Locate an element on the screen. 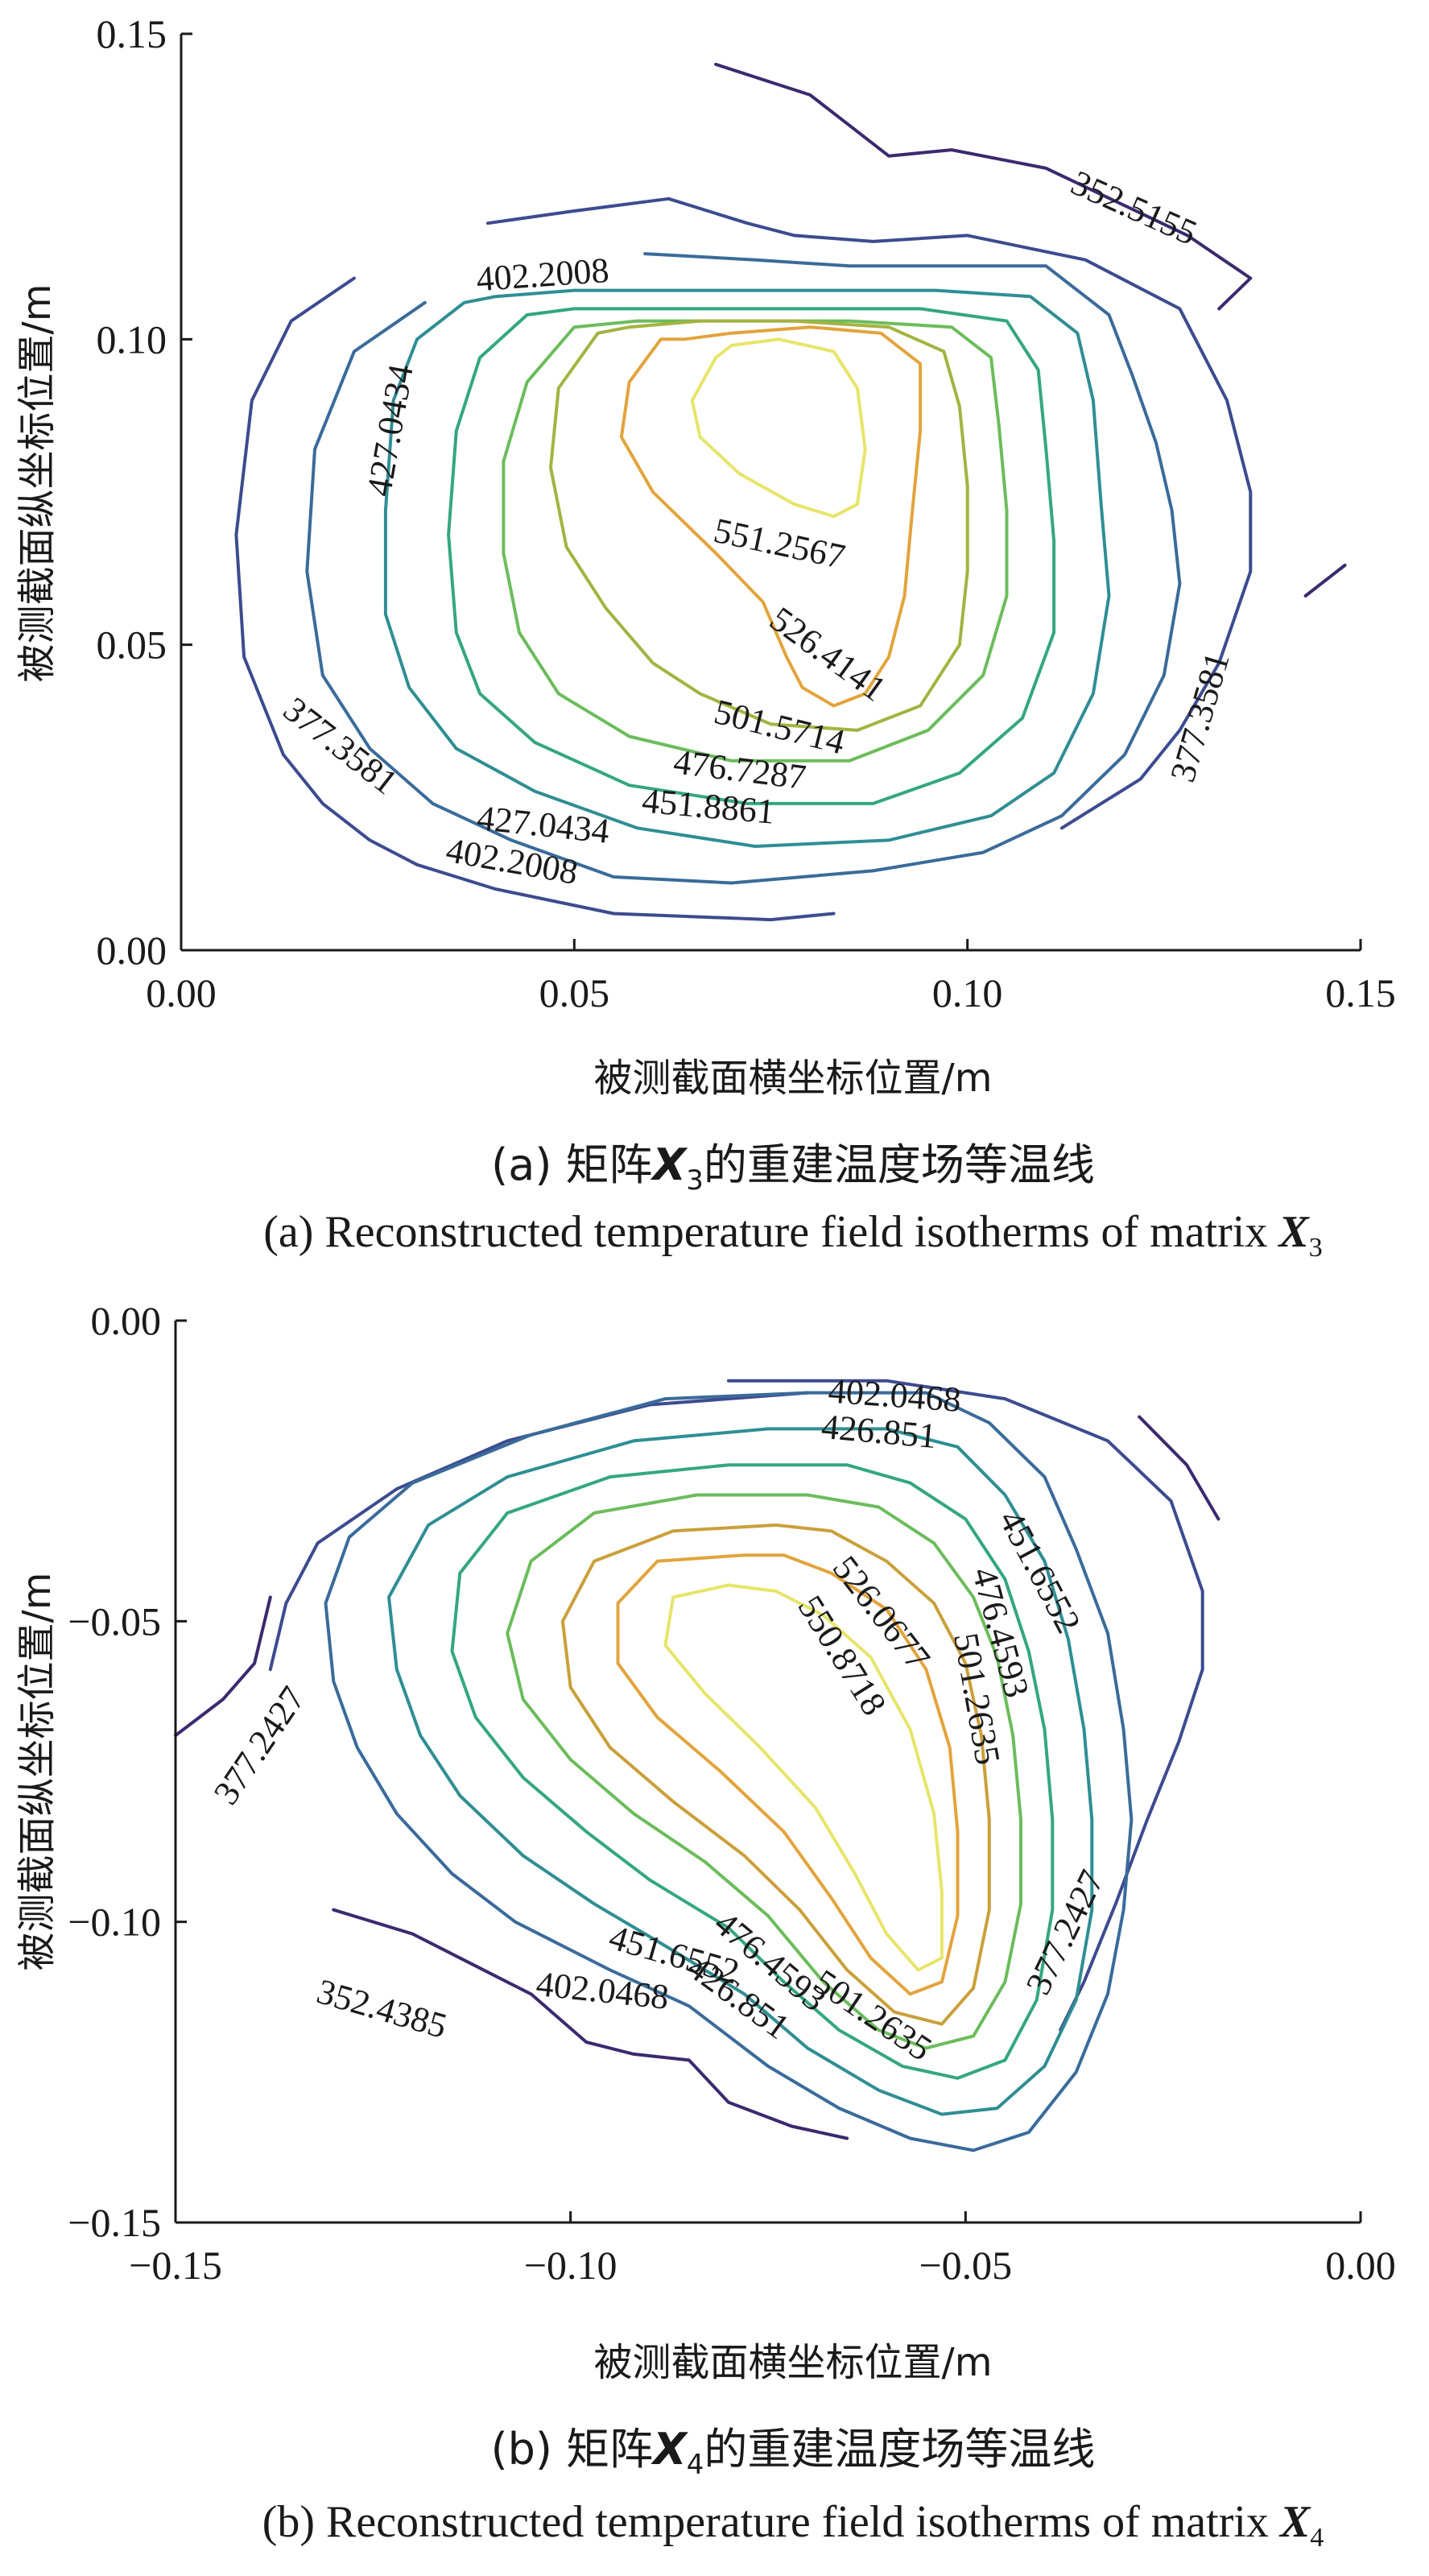 This screenshot has height=2576, width=1429. isotherm-label-a-11: 377.3581 is located at coordinates (1200, 717).